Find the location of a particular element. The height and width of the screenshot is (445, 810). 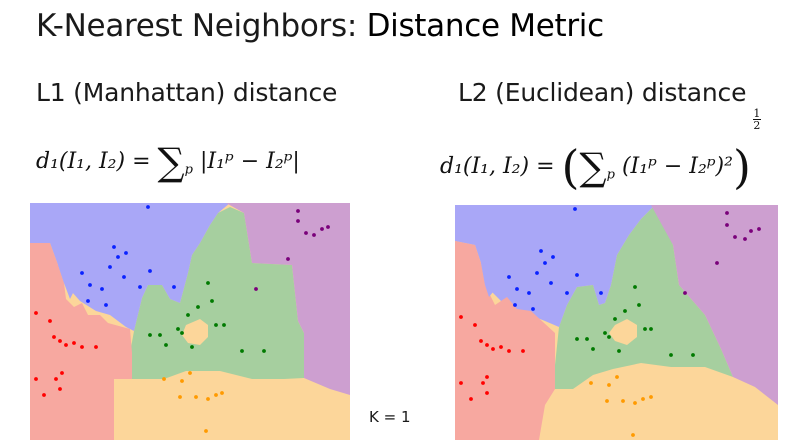

l1-region-purple is located at coordinates (288, 299).